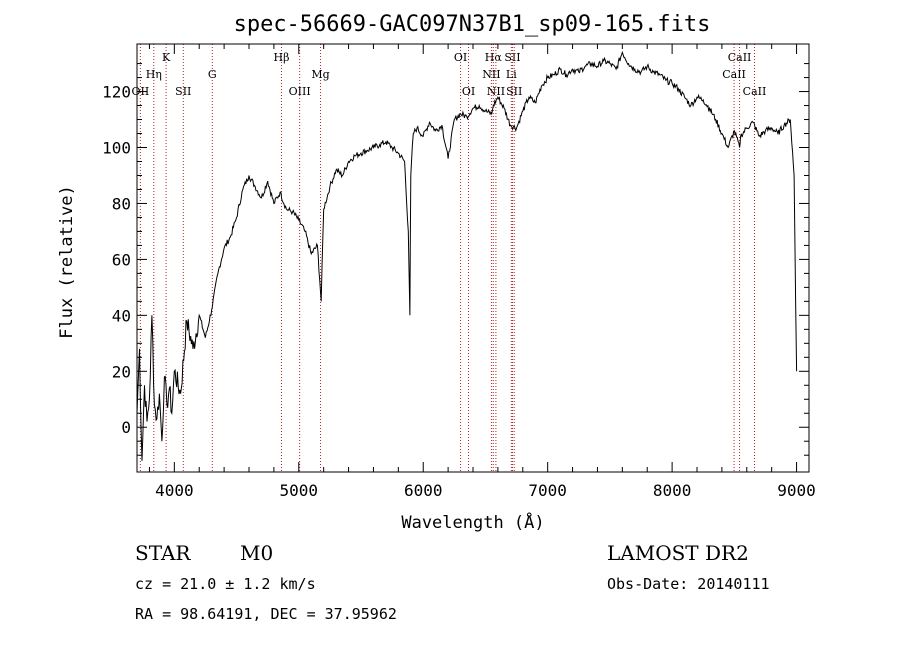 The height and width of the screenshot is (649, 900). What do you see at coordinates (300, 91) in the screenshot?
I see `line-marker-label: OIII` at bounding box center [300, 91].